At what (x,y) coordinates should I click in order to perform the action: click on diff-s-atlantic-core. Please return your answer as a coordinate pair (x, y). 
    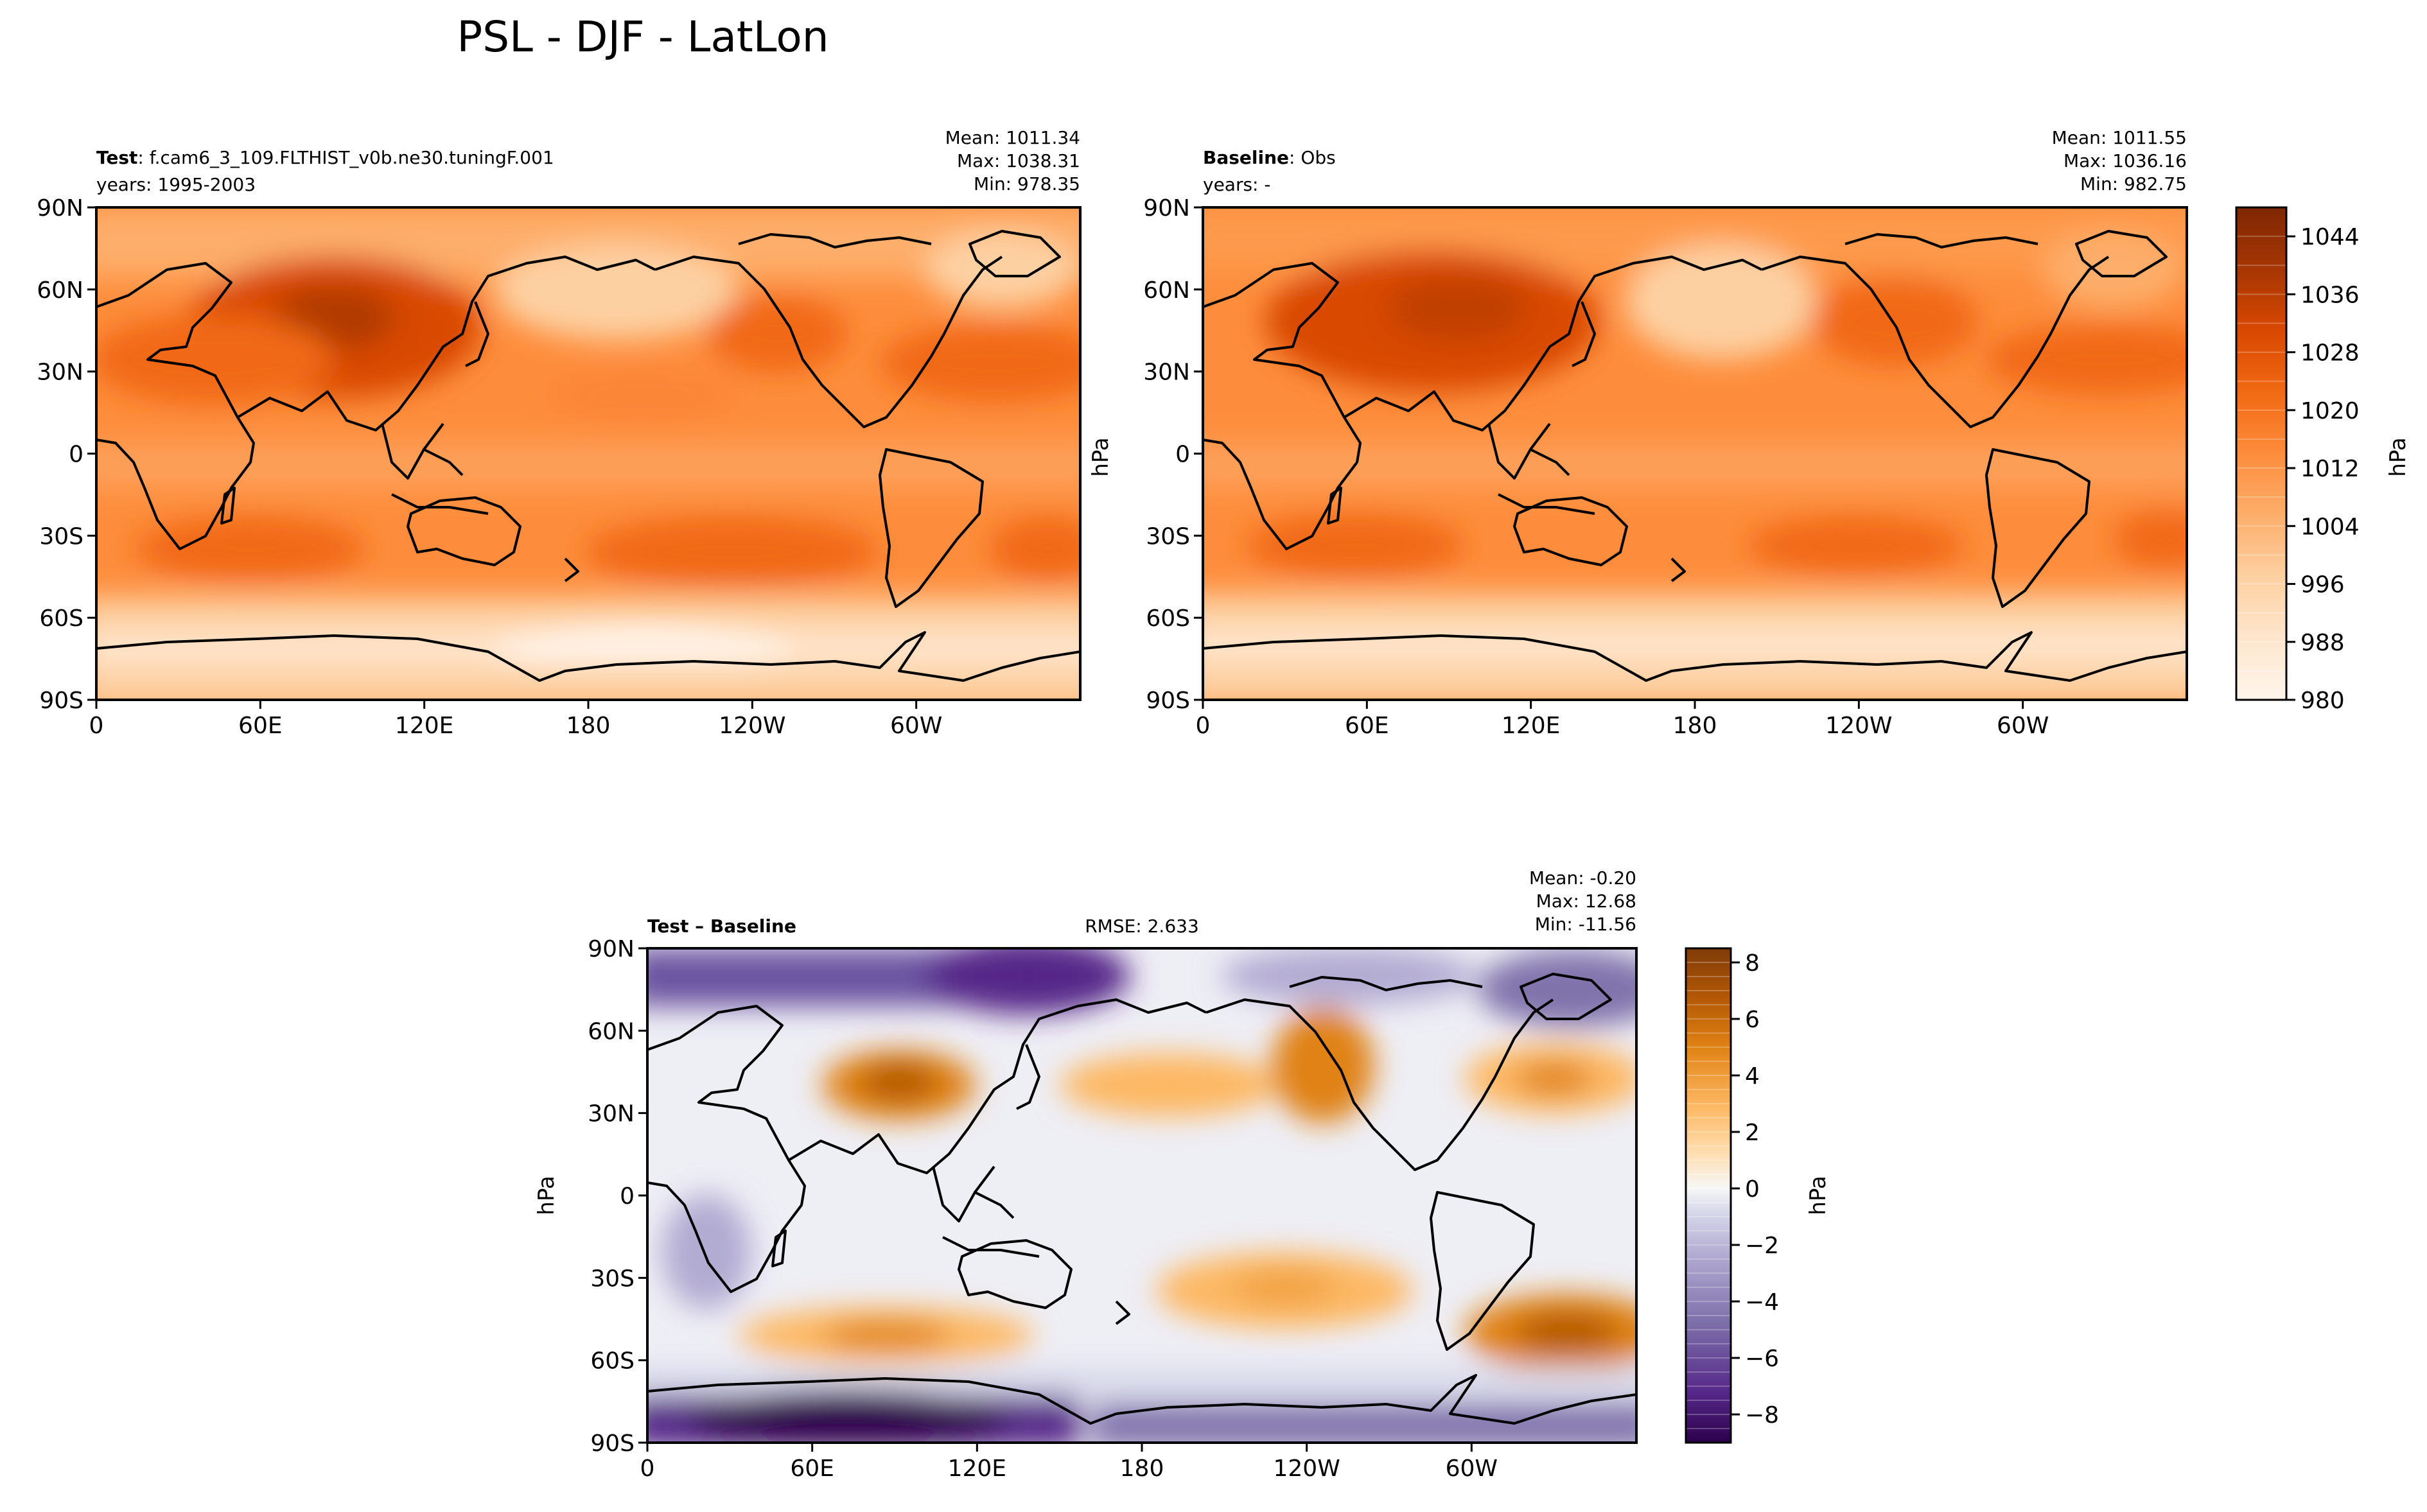
    Looking at the image, I should click on (1567, 1332).